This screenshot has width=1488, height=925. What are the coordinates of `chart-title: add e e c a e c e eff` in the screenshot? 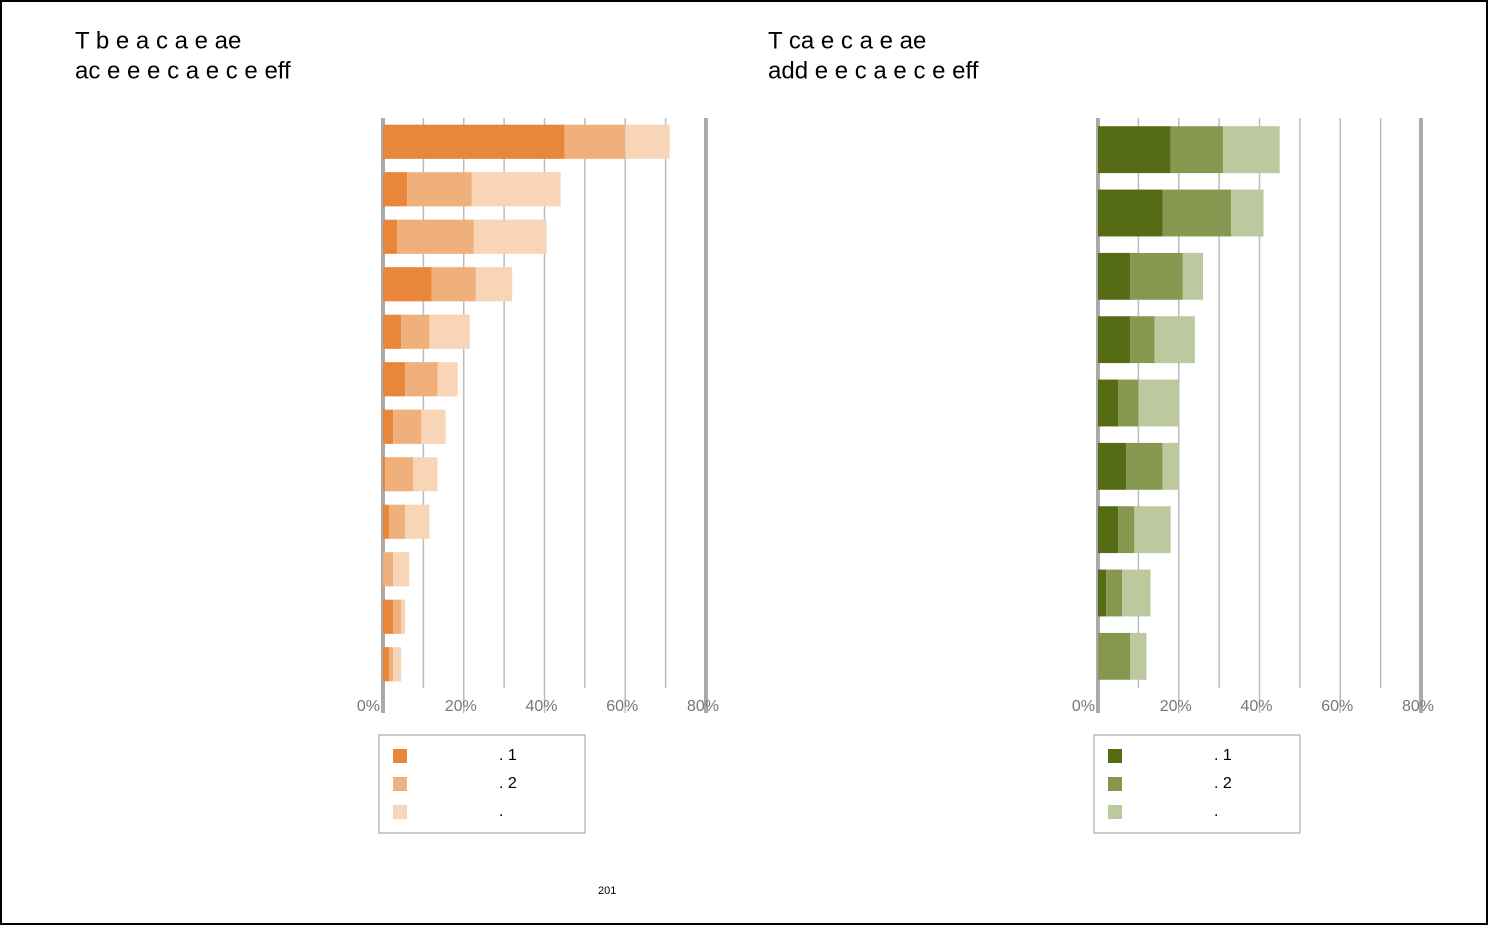 It's located at (873, 70).